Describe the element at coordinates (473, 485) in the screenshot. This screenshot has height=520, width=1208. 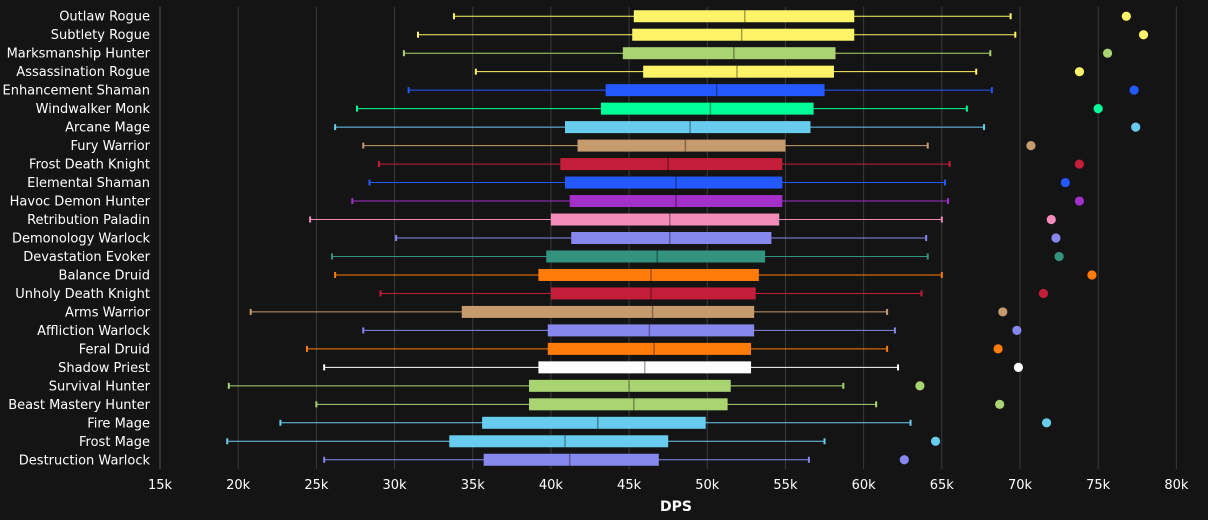
I see `x-tick-label: 35k` at that location.